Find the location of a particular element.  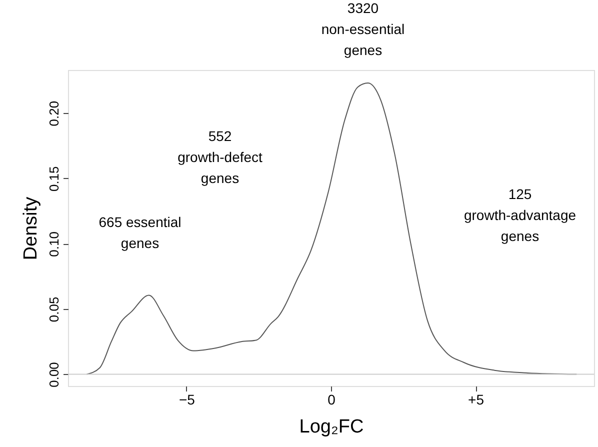

x-axis-title: Log₂FC is located at coordinates (331, 427).